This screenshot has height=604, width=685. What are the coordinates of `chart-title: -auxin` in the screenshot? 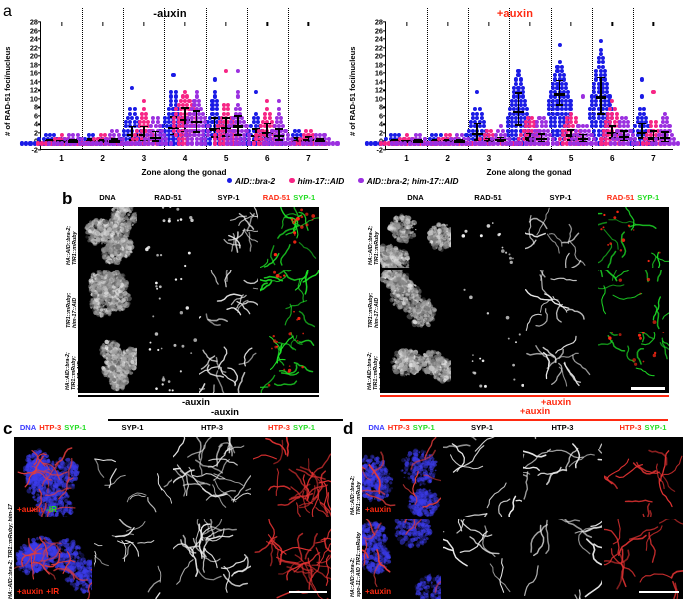 It's located at (170, 14).